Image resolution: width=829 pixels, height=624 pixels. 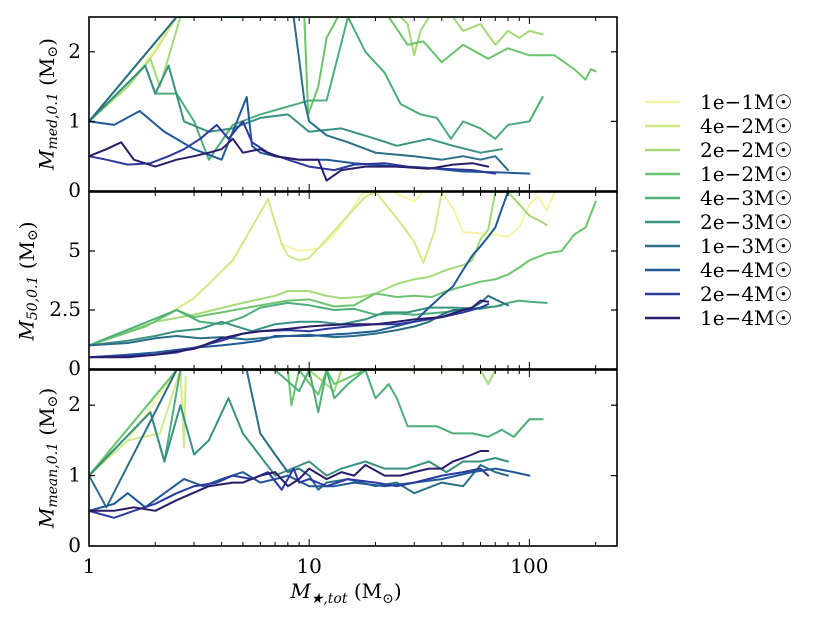 I want to click on svg-text: Mmean,0.1 (M⊙), so click(x=48, y=458).